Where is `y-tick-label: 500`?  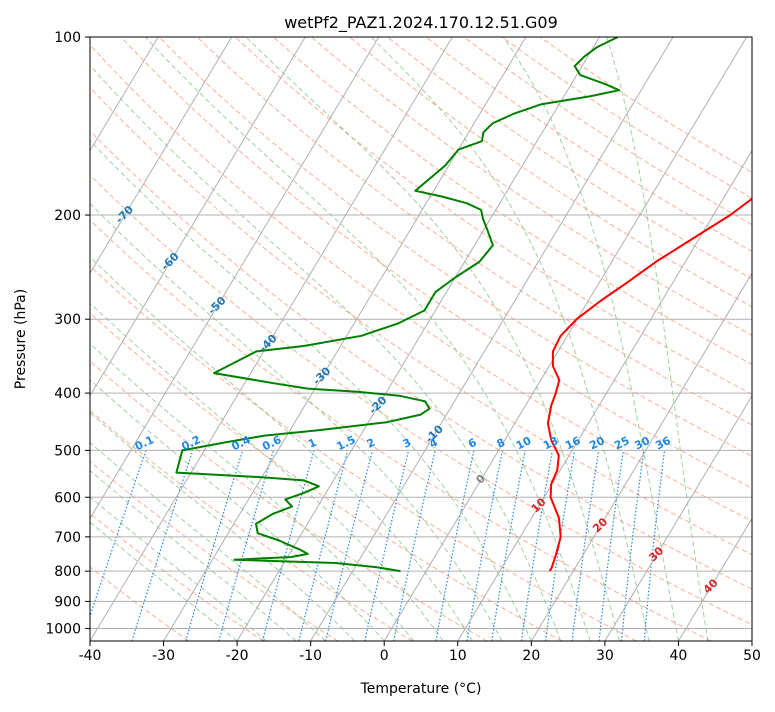
y-tick-label: 500 is located at coordinates (67, 451).